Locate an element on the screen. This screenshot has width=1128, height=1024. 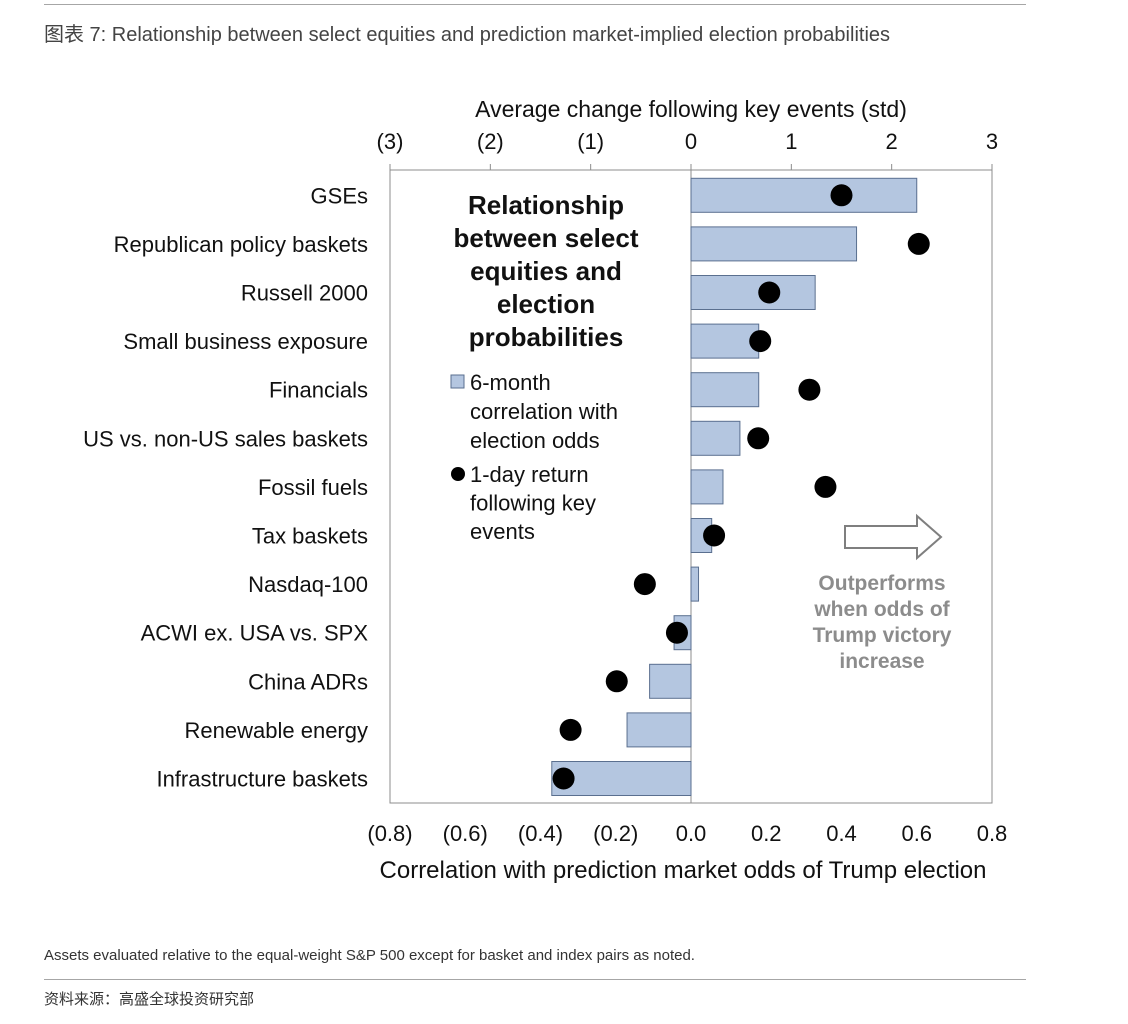
legend-dot-label: following key is located at coordinates (533, 503).